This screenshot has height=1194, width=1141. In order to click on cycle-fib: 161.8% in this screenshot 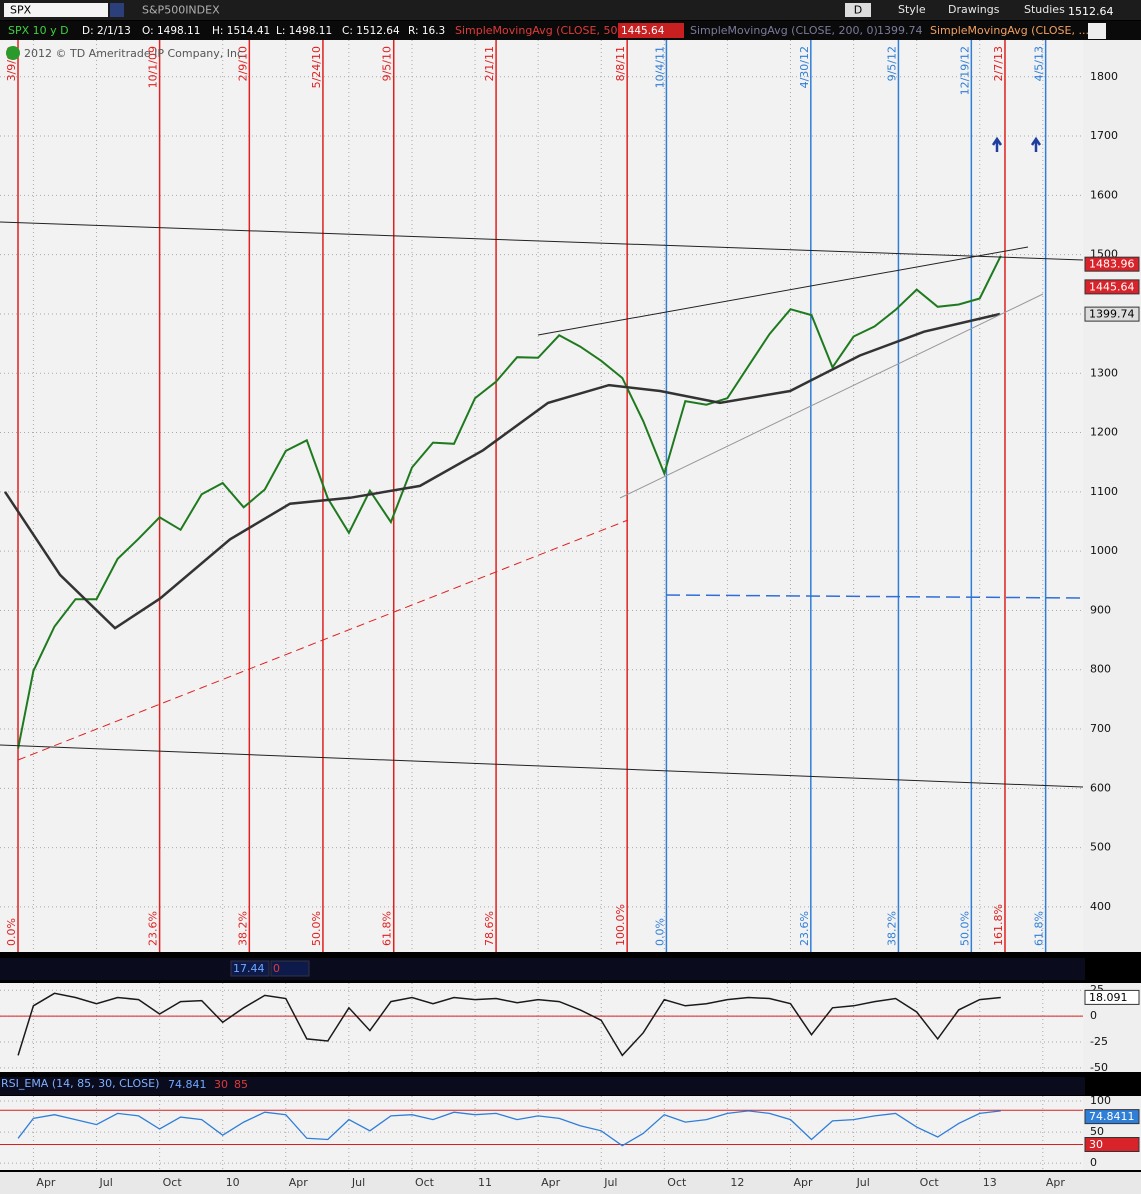, I will do `click(998, 925)`.